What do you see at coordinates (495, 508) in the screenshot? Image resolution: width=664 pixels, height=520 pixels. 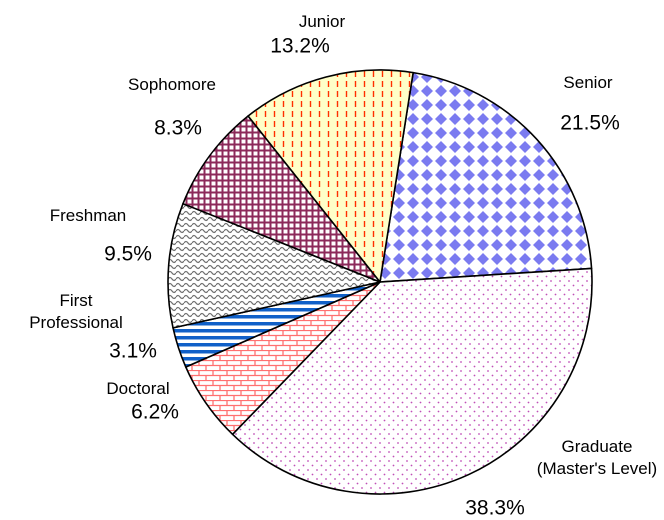 I see `value-label: 38.3%` at bounding box center [495, 508].